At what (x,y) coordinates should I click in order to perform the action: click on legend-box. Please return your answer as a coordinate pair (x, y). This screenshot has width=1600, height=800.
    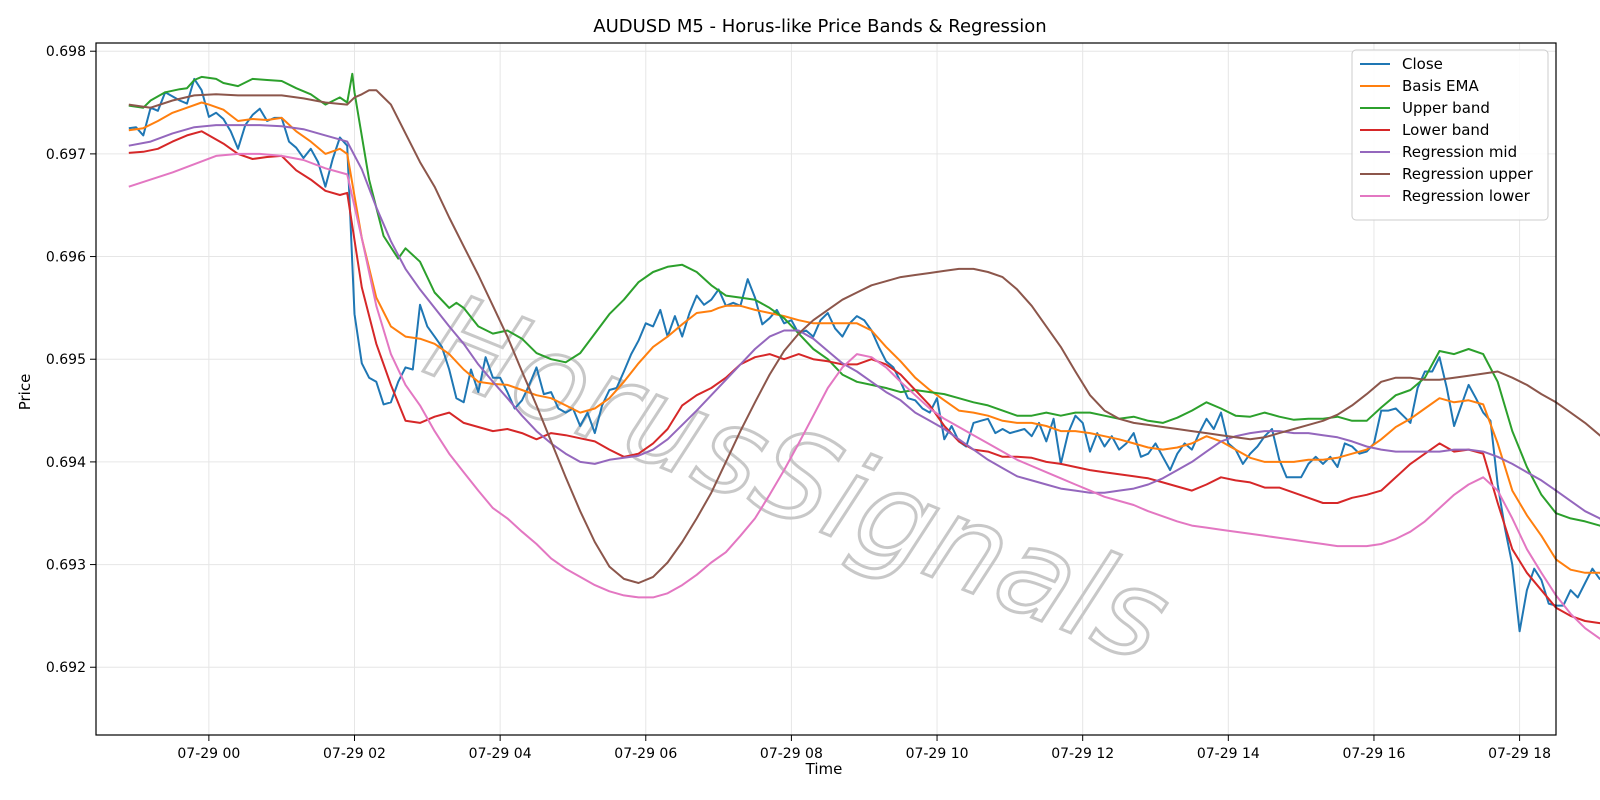
    Looking at the image, I should click on (1450, 135).